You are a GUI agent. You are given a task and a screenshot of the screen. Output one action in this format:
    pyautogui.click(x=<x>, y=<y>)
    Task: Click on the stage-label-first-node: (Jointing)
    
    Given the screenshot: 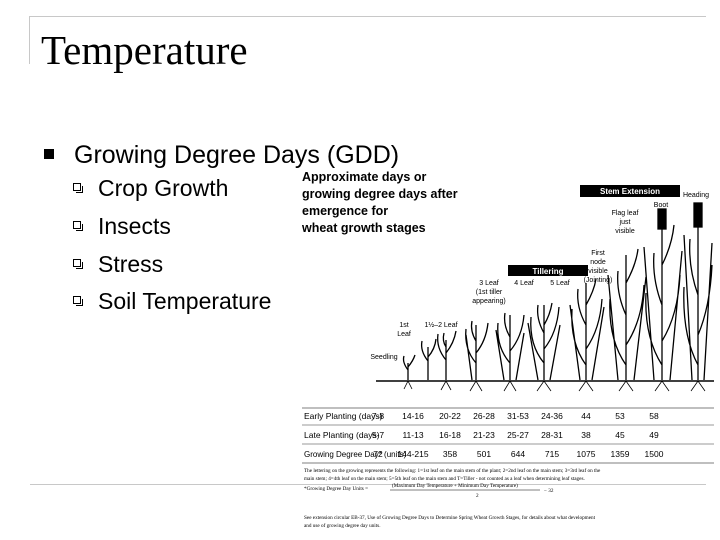 What is the action you would take?
    pyautogui.click(x=598, y=280)
    